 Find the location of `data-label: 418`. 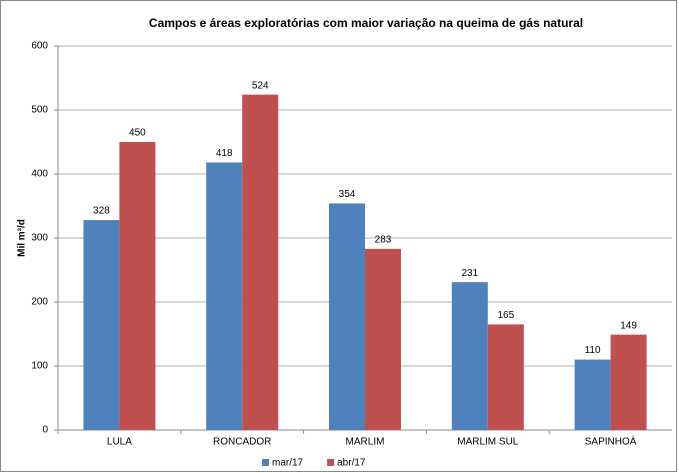

data-label: 418 is located at coordinates (224, 153).